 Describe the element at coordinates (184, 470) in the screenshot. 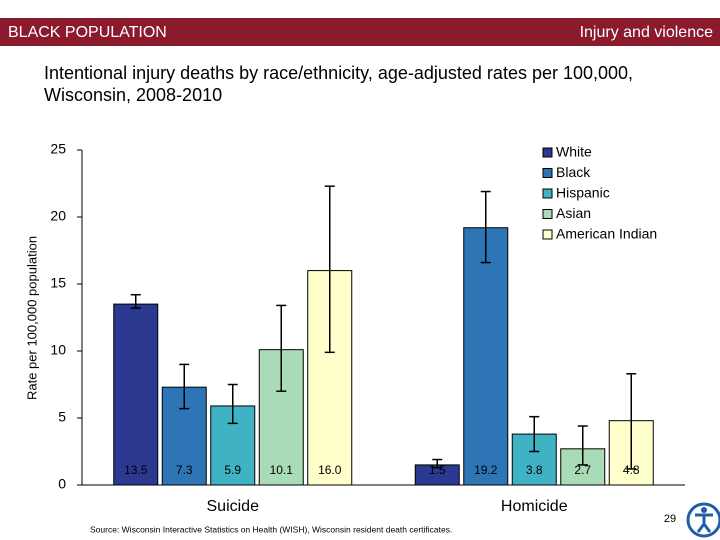

I see `data-label: 7.3` at that location.